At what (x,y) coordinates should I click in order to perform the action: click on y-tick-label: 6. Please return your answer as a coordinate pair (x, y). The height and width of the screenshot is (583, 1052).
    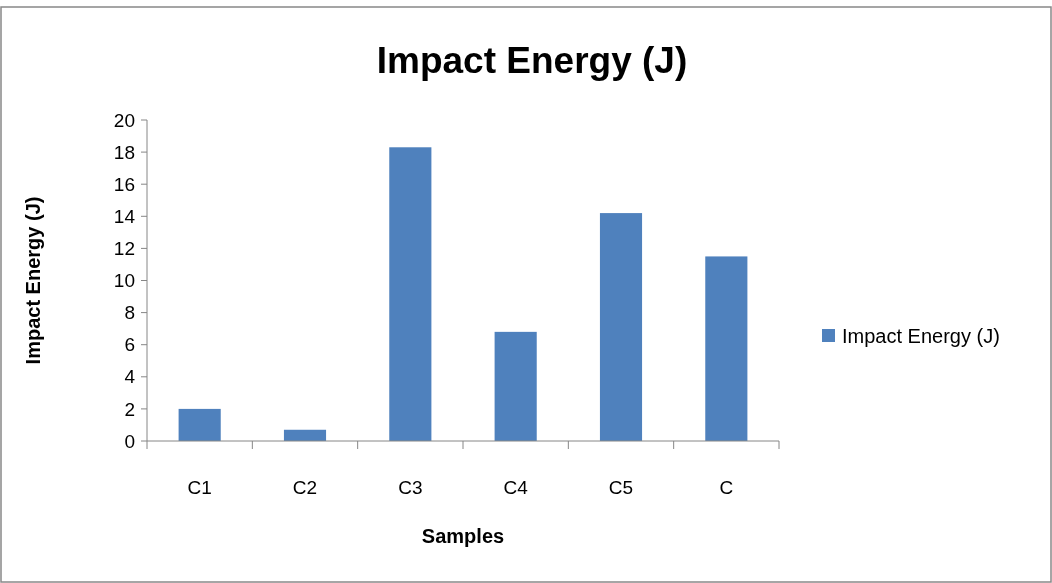
    Looking at the image, I should click on (129, 345).